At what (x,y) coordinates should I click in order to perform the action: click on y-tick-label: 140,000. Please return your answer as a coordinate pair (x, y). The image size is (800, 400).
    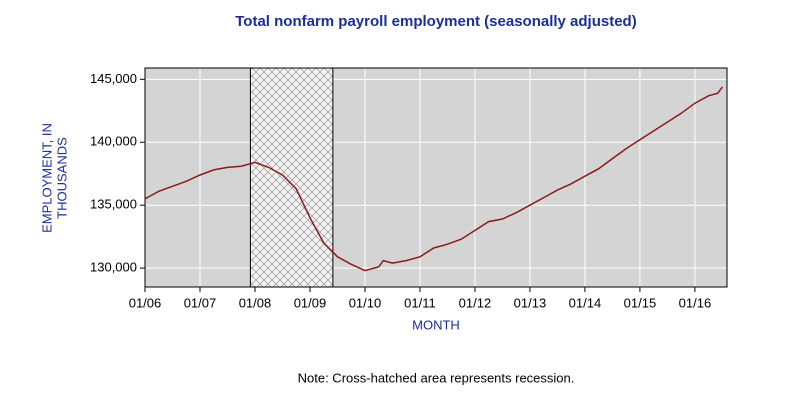
    Looking at the image, I should click on (113, 141).